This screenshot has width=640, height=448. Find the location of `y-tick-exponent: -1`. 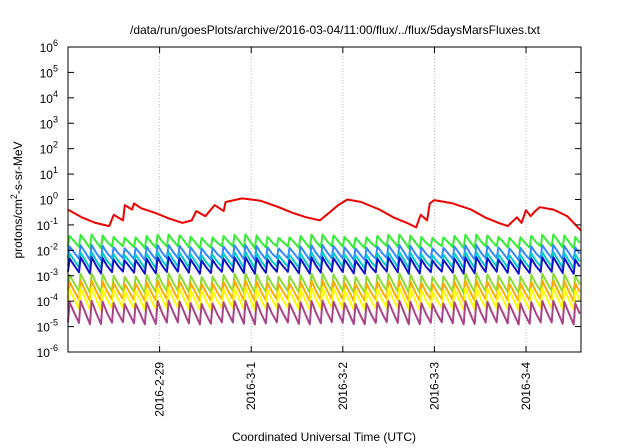

y-tick-exponent: -1 is located at coordinates (54, 221).